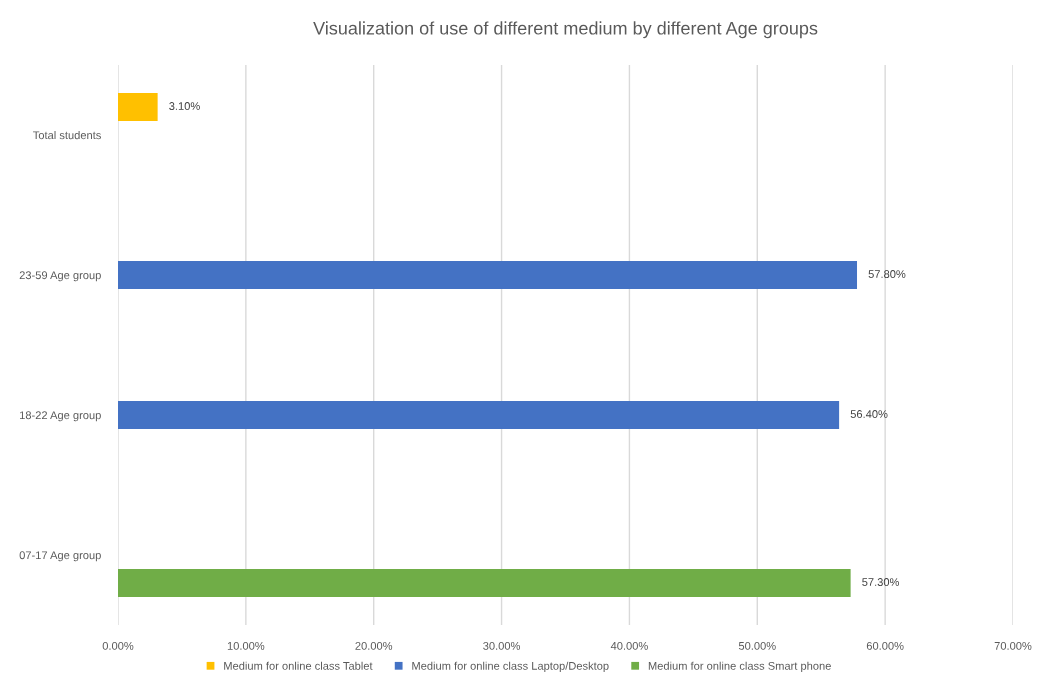 The width and height of the screenshot is (1038, 682). Describe the element at coordinates (502, 645) in the screenshot. I see `x-tick-label: 30.00%` at that location.